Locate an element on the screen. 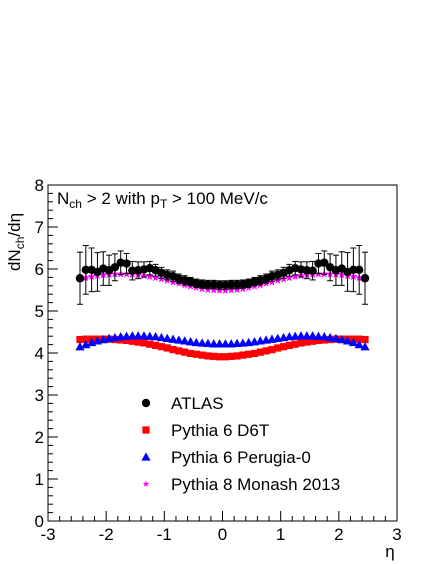 The height and width of the screenshot is (564, 436). y-tick-label: 7 is located at coordinates (39, 227).